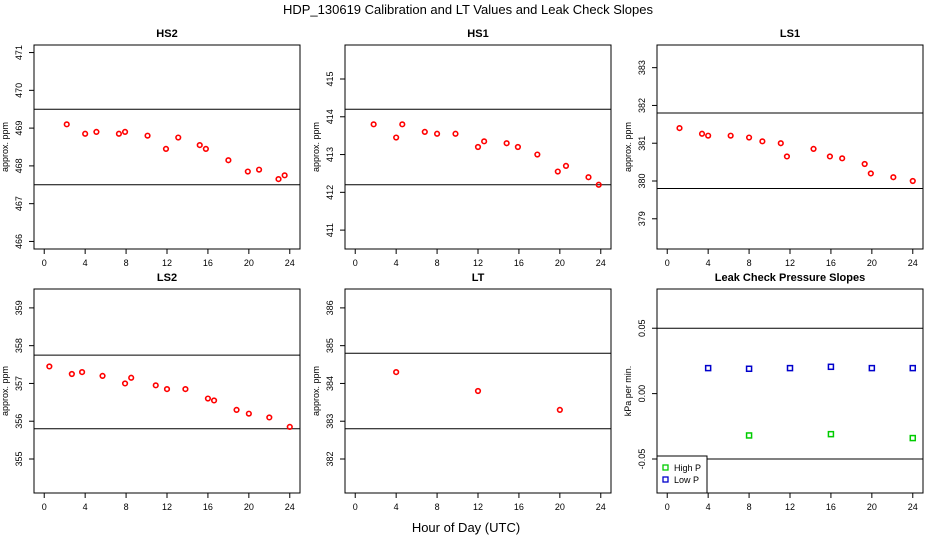 The height and width of the screenshot is (540, 936). I want to click on y-tick-label: 411, so click(330, 230).